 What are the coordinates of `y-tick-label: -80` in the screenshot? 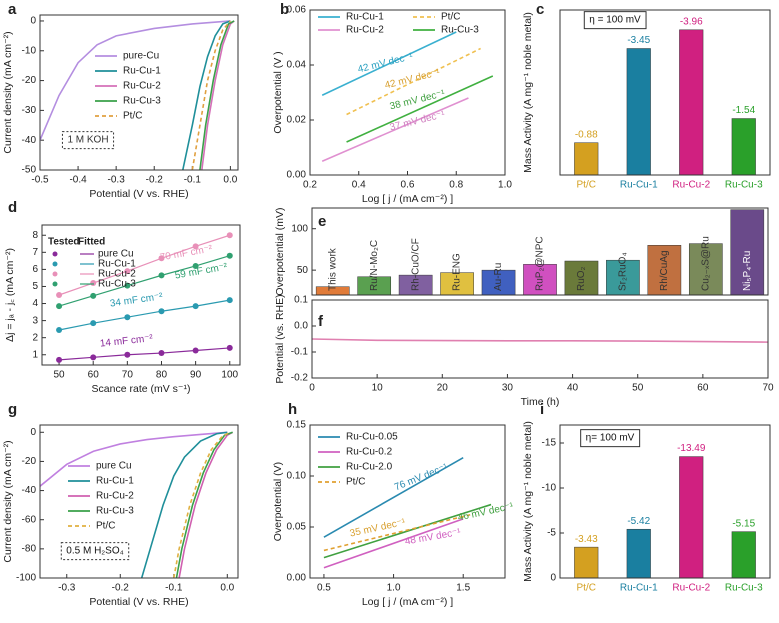 It's located at (29, 548).